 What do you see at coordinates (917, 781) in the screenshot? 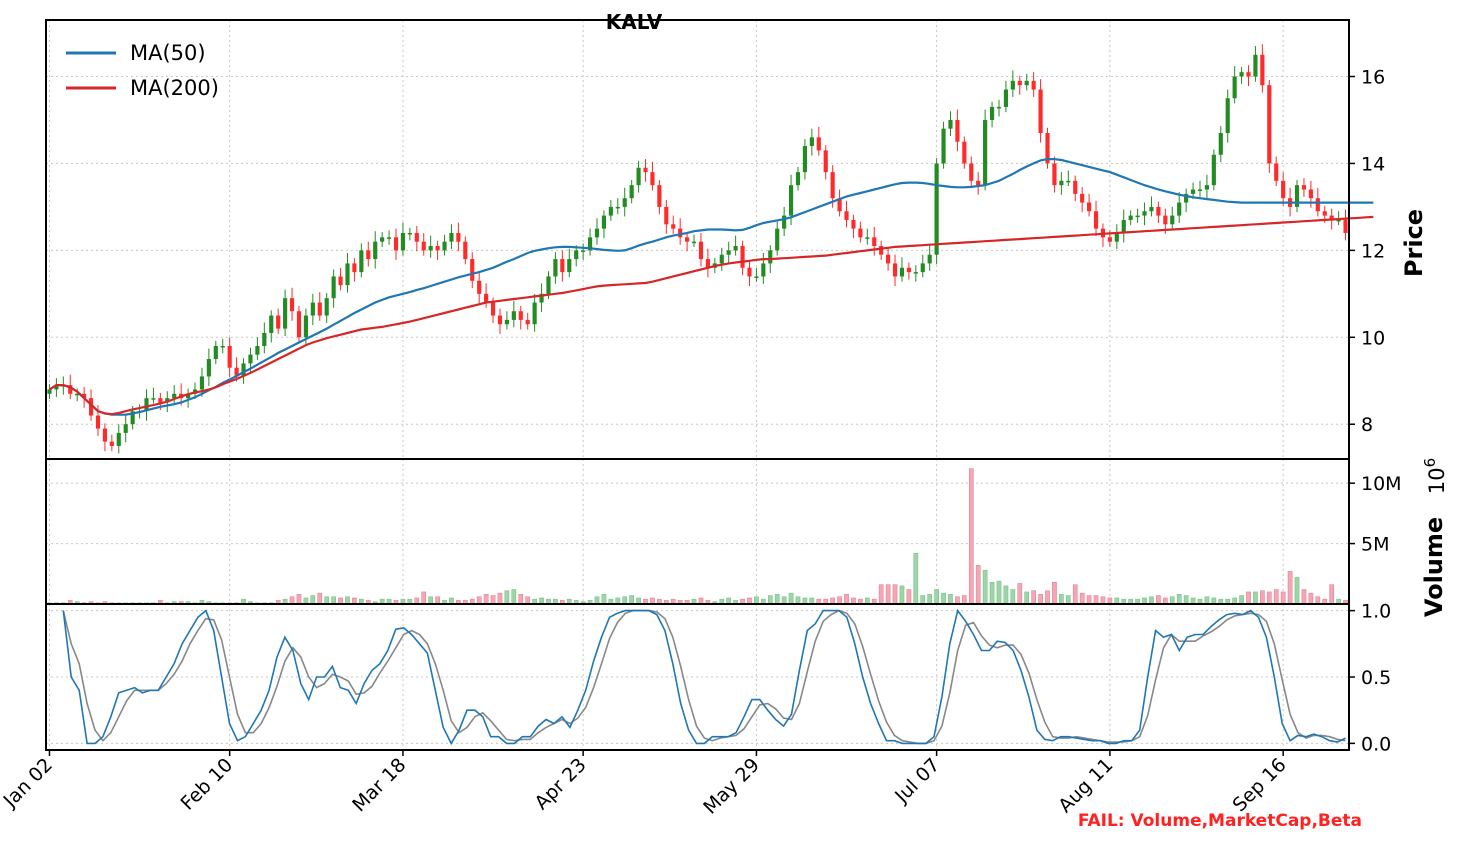
I see `x-tick-label: Jul 07` at bounding box center [917, 781].